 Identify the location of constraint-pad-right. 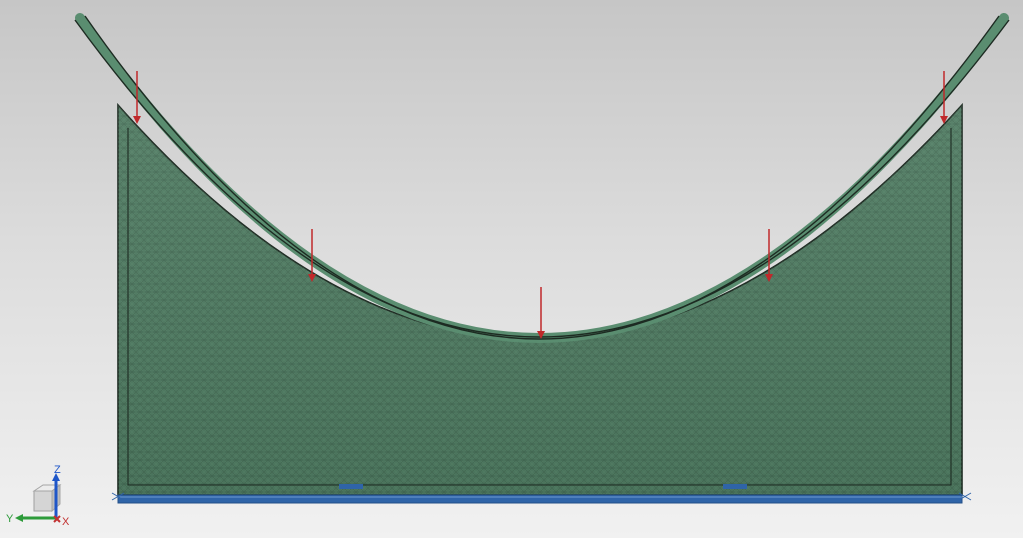
(735, 486).